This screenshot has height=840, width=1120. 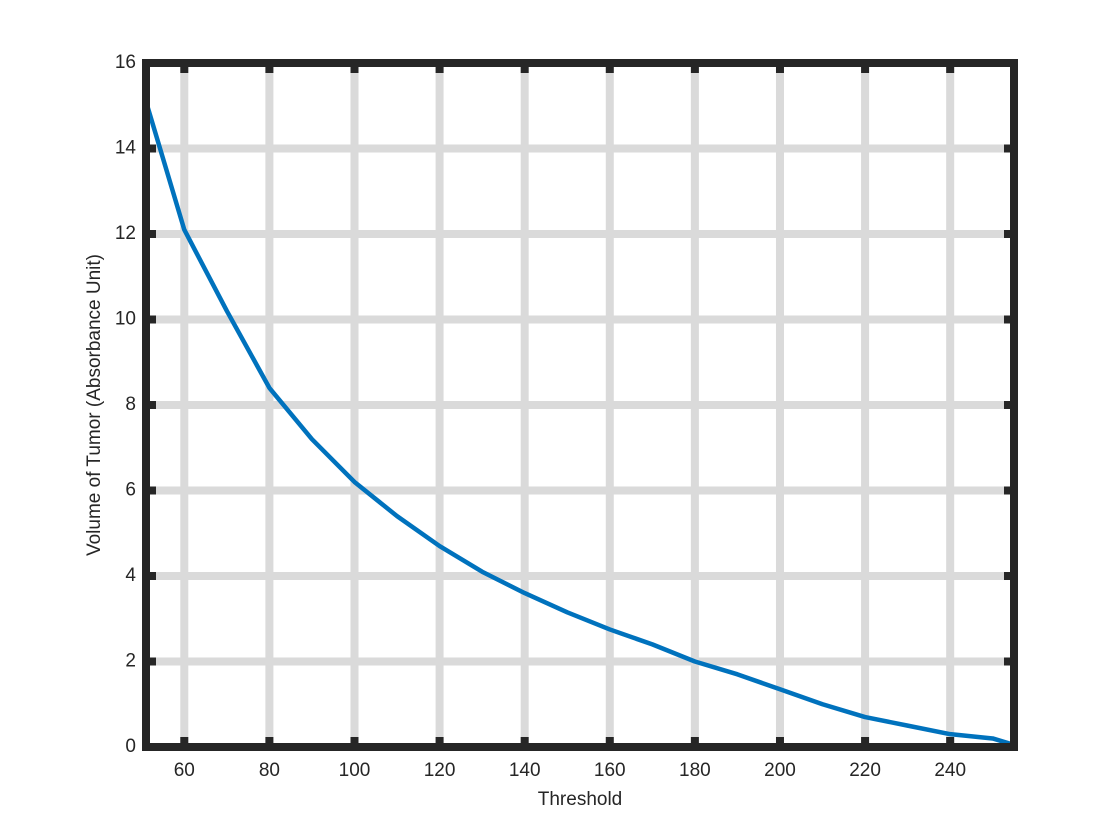 What do you see at coordinates (269, 770) in the screenshot?
I see `x-tick-label: 80` at bounding box center [269, 770].